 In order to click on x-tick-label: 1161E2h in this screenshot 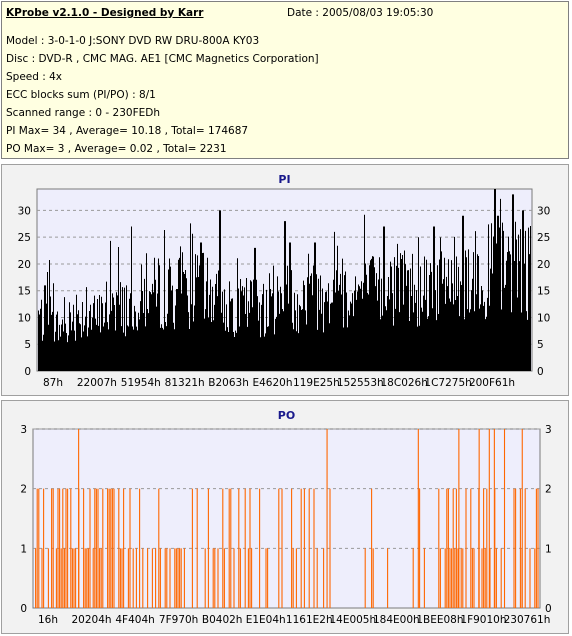, I will do `click(309, 620)`.